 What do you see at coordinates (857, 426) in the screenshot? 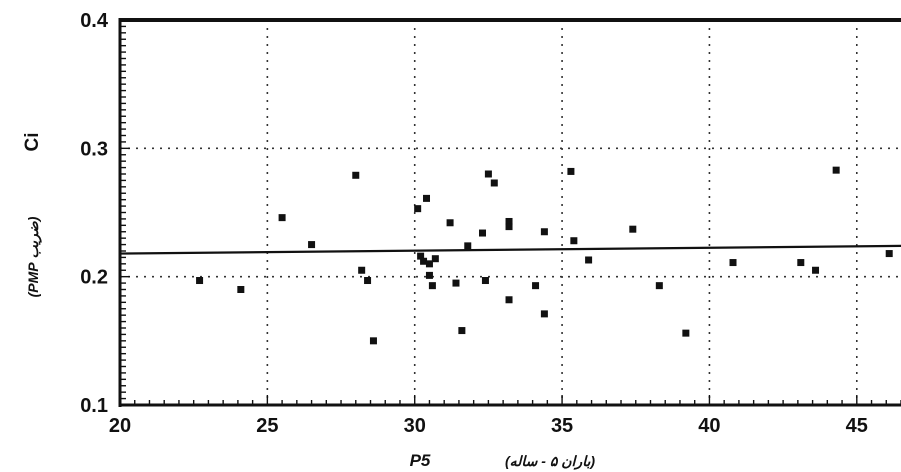
I see `x-tick-label: 45` at bounding box center [857, 426].